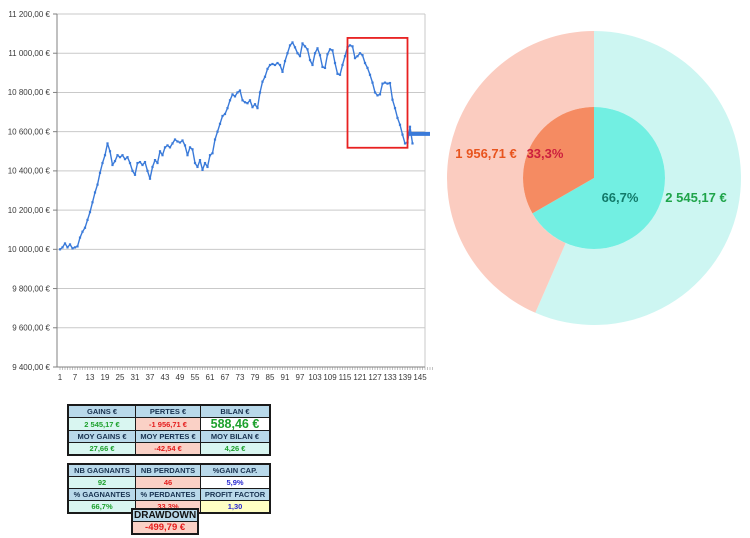  What do you see at coordinates (375, 377) in the screenshot?
I see `x-tick-label: 127` at bounding box center [375, 377].